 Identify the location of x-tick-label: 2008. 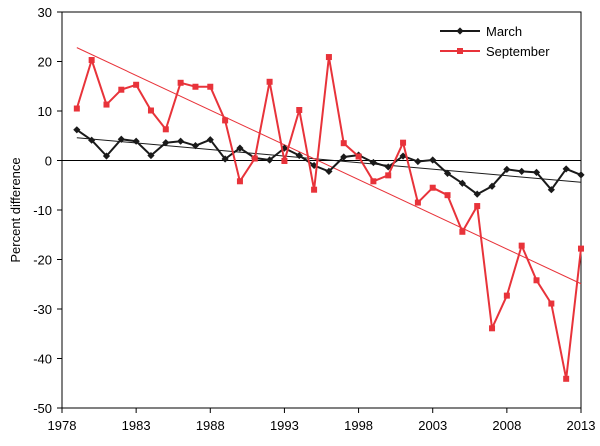
(506, 425).